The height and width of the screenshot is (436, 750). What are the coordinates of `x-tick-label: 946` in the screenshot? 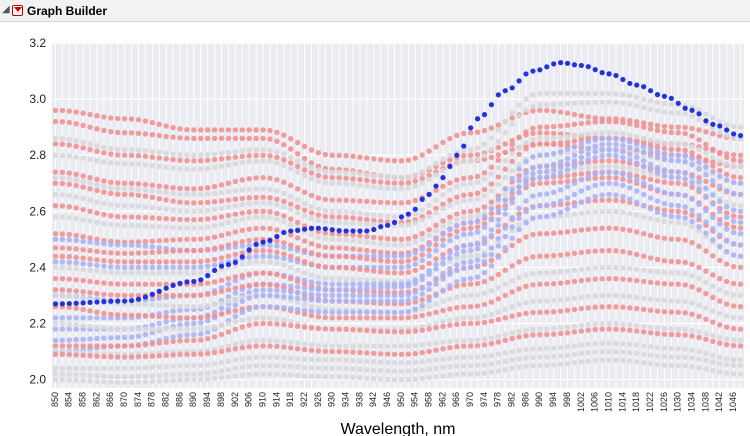 It's located at (387, 399).